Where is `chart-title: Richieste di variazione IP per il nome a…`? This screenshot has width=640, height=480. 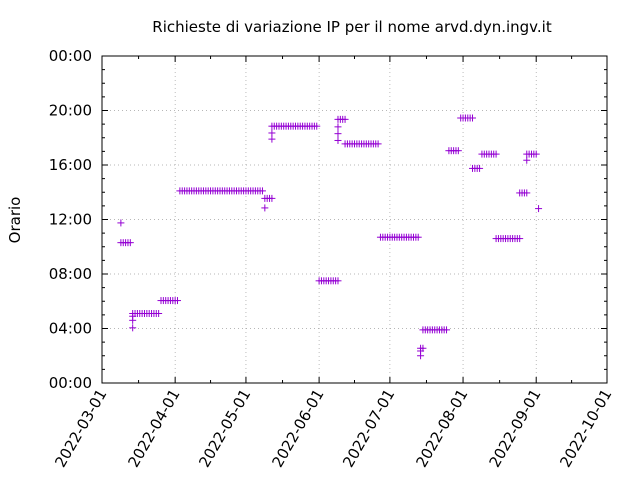 chart-title: Richieste di variazione IP per il nome a… is located at coordinates (352, 27).